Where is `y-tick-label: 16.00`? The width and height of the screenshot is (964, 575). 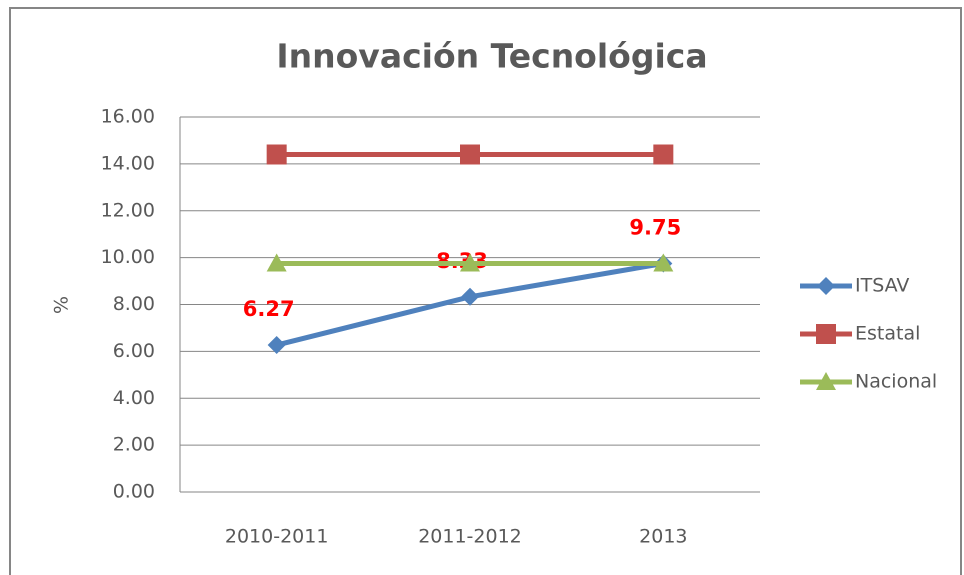 y-tick-label: 16.00 is located at coordinates (128, 117).